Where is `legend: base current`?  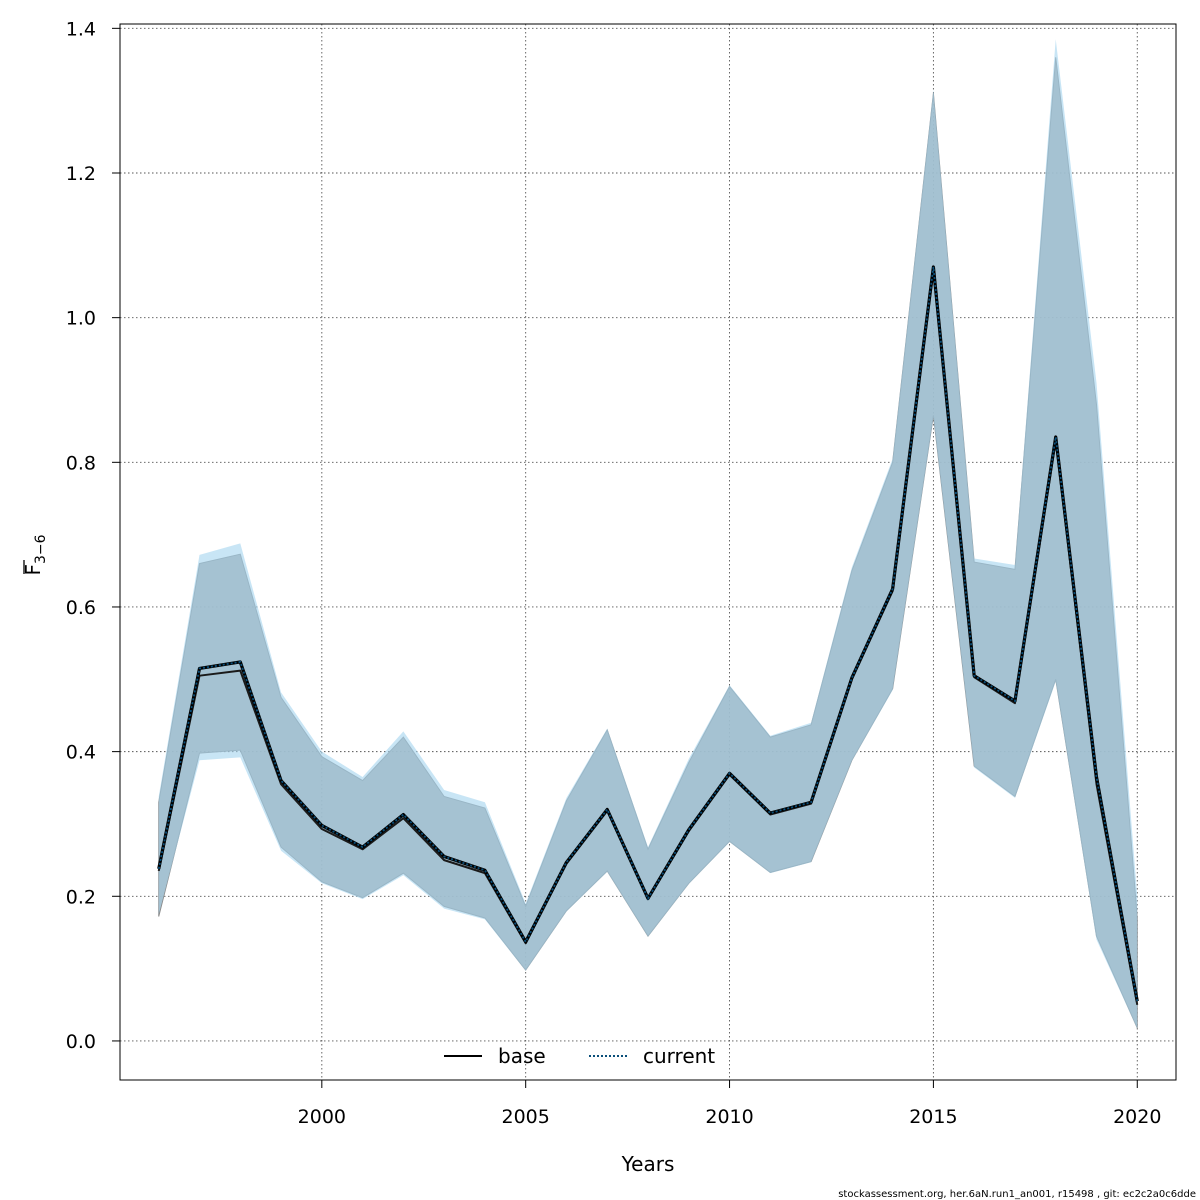
legend: base current is located at coordinates (579, 1056).